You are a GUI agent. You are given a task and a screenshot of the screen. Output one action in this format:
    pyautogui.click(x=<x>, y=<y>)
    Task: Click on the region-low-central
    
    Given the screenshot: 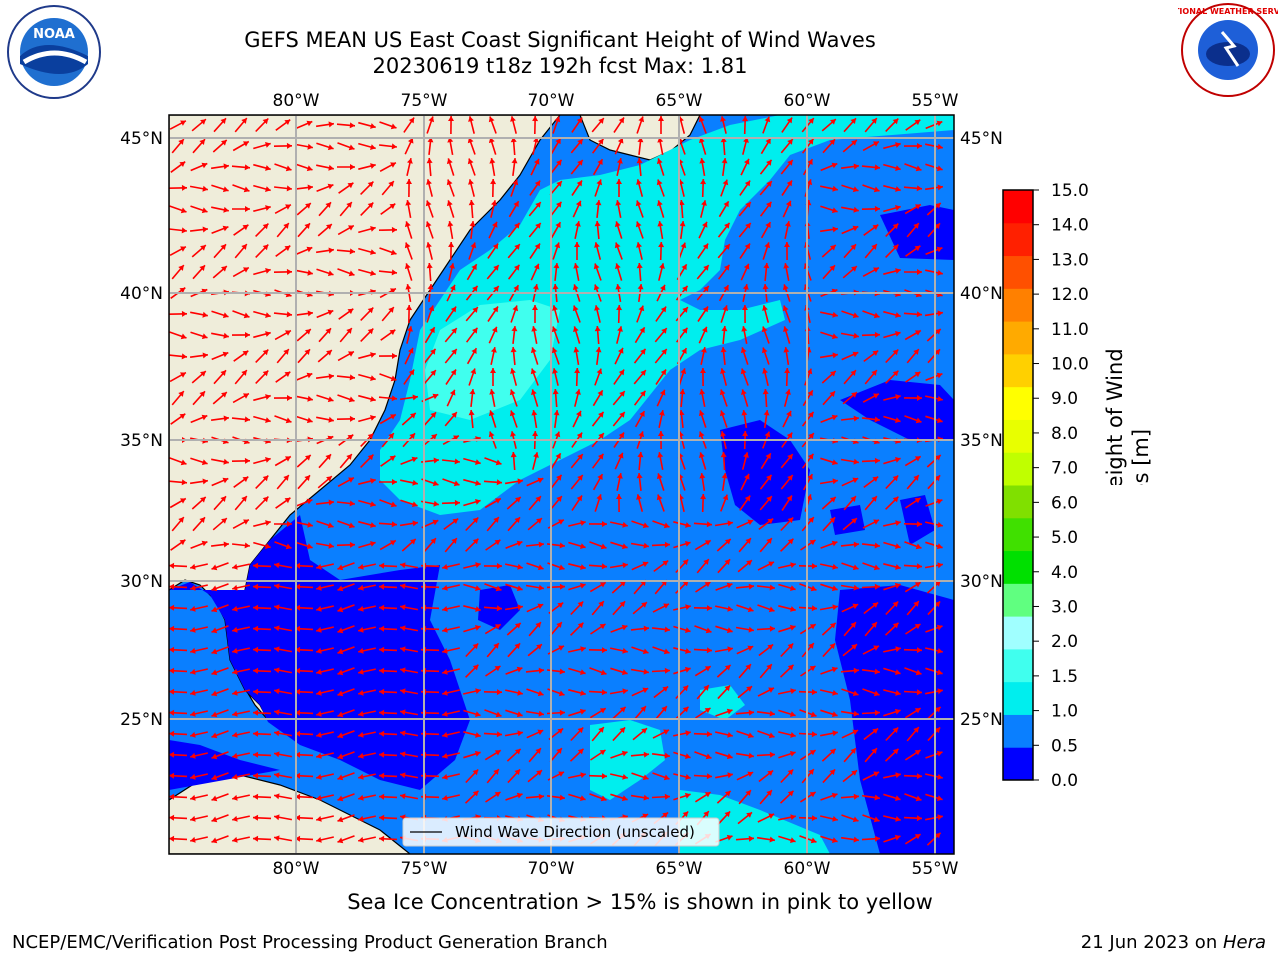 What is the action you would take?
    pyautogui.click(x=765, y=472)
    